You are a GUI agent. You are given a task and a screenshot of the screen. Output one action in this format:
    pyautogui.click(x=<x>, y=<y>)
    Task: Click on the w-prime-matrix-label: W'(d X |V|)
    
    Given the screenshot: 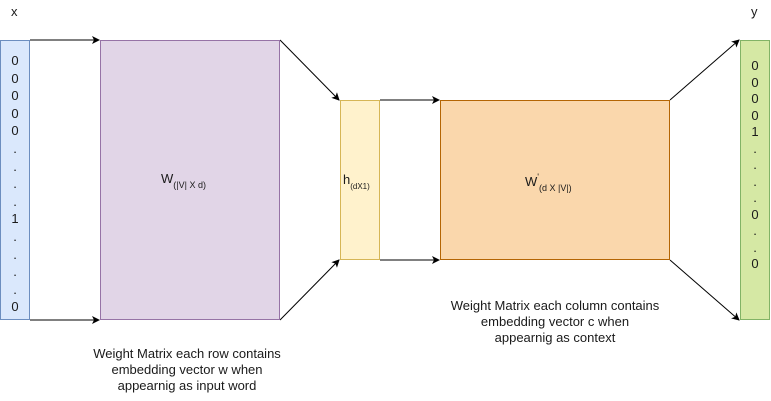 What is the action you would take?
    pyautogui.click(x=548, y=182)
    